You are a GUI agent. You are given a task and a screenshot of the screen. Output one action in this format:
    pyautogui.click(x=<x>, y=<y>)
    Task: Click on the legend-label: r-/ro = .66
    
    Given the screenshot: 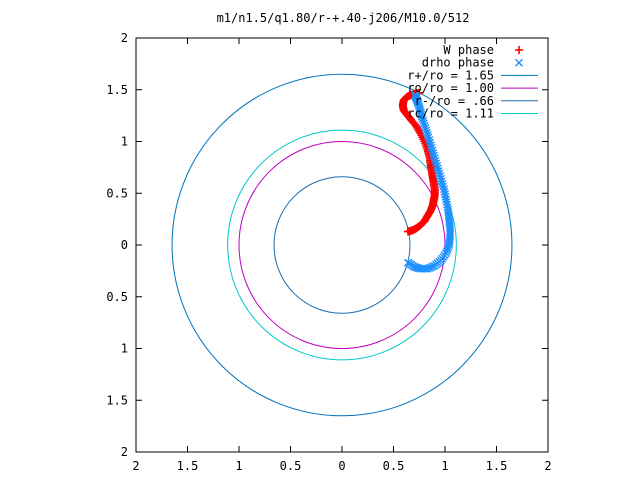 What is the action you would take?
    pyautogui.click(x=454, y=101)
    